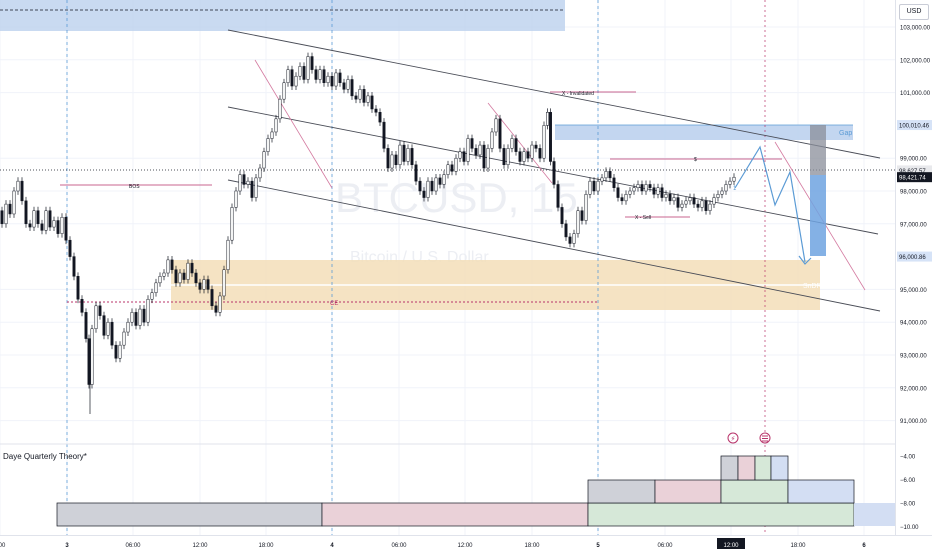 This screenshot has height=551, width=932. What do you see at coordinates (914, 127) in the screenshot?
I see `price-badge-label: 100,010.46` at bounding box center [914, 127].